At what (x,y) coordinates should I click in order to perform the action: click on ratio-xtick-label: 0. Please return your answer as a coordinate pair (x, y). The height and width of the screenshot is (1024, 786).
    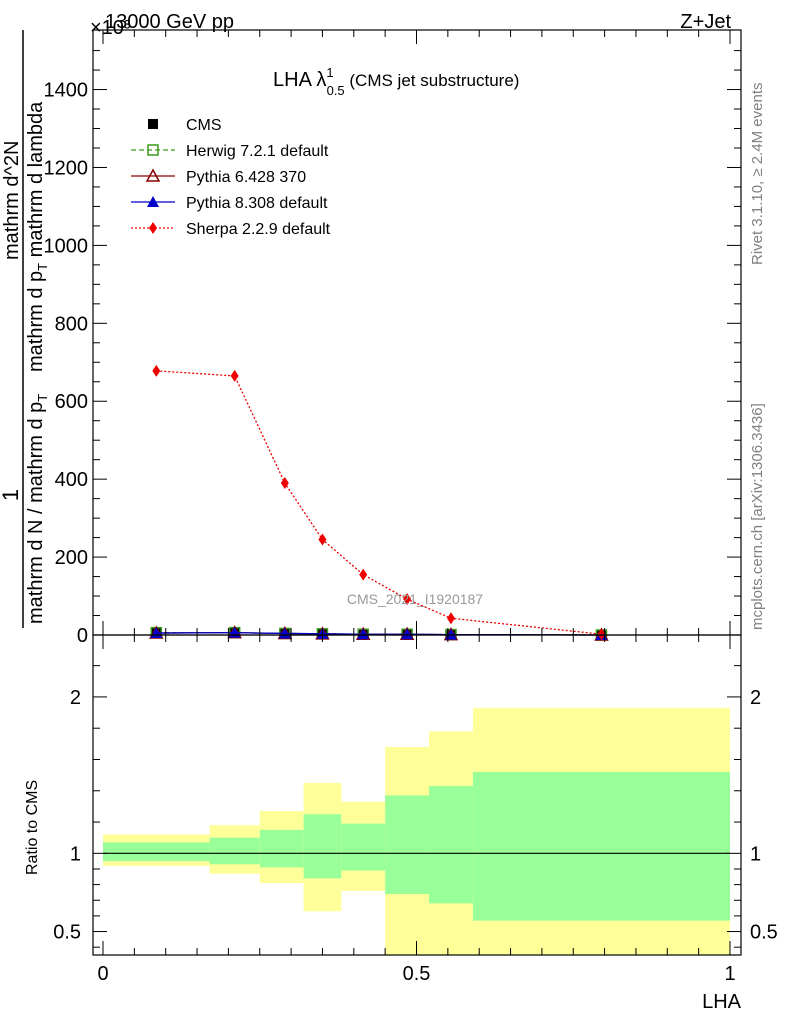
    Looking at the image, I should click on (102, 974).